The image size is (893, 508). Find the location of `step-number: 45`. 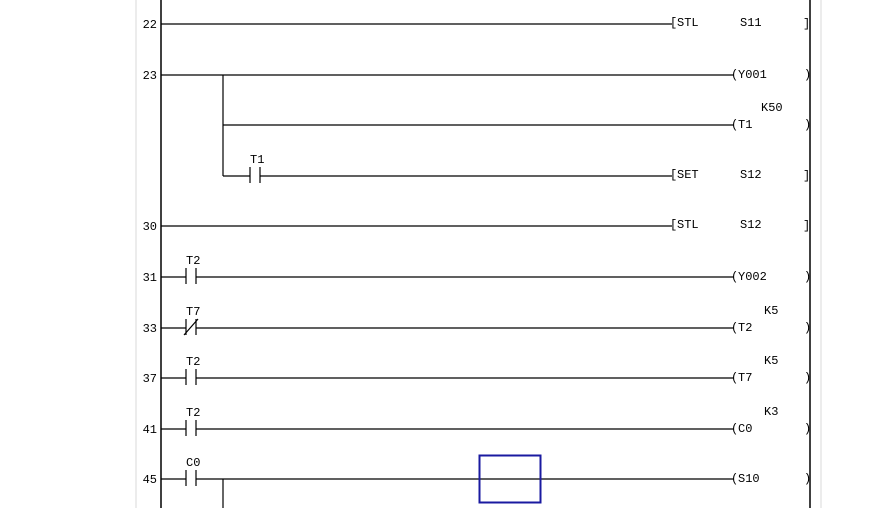

step-number: 45 is located at coordinates (150, 480).